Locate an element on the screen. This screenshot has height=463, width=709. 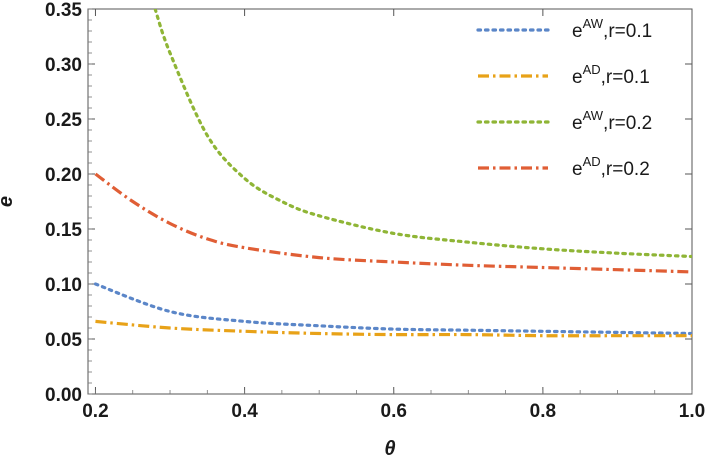
legend-item-3: eAW,r=0.2 is located at coordinates (564, 121).